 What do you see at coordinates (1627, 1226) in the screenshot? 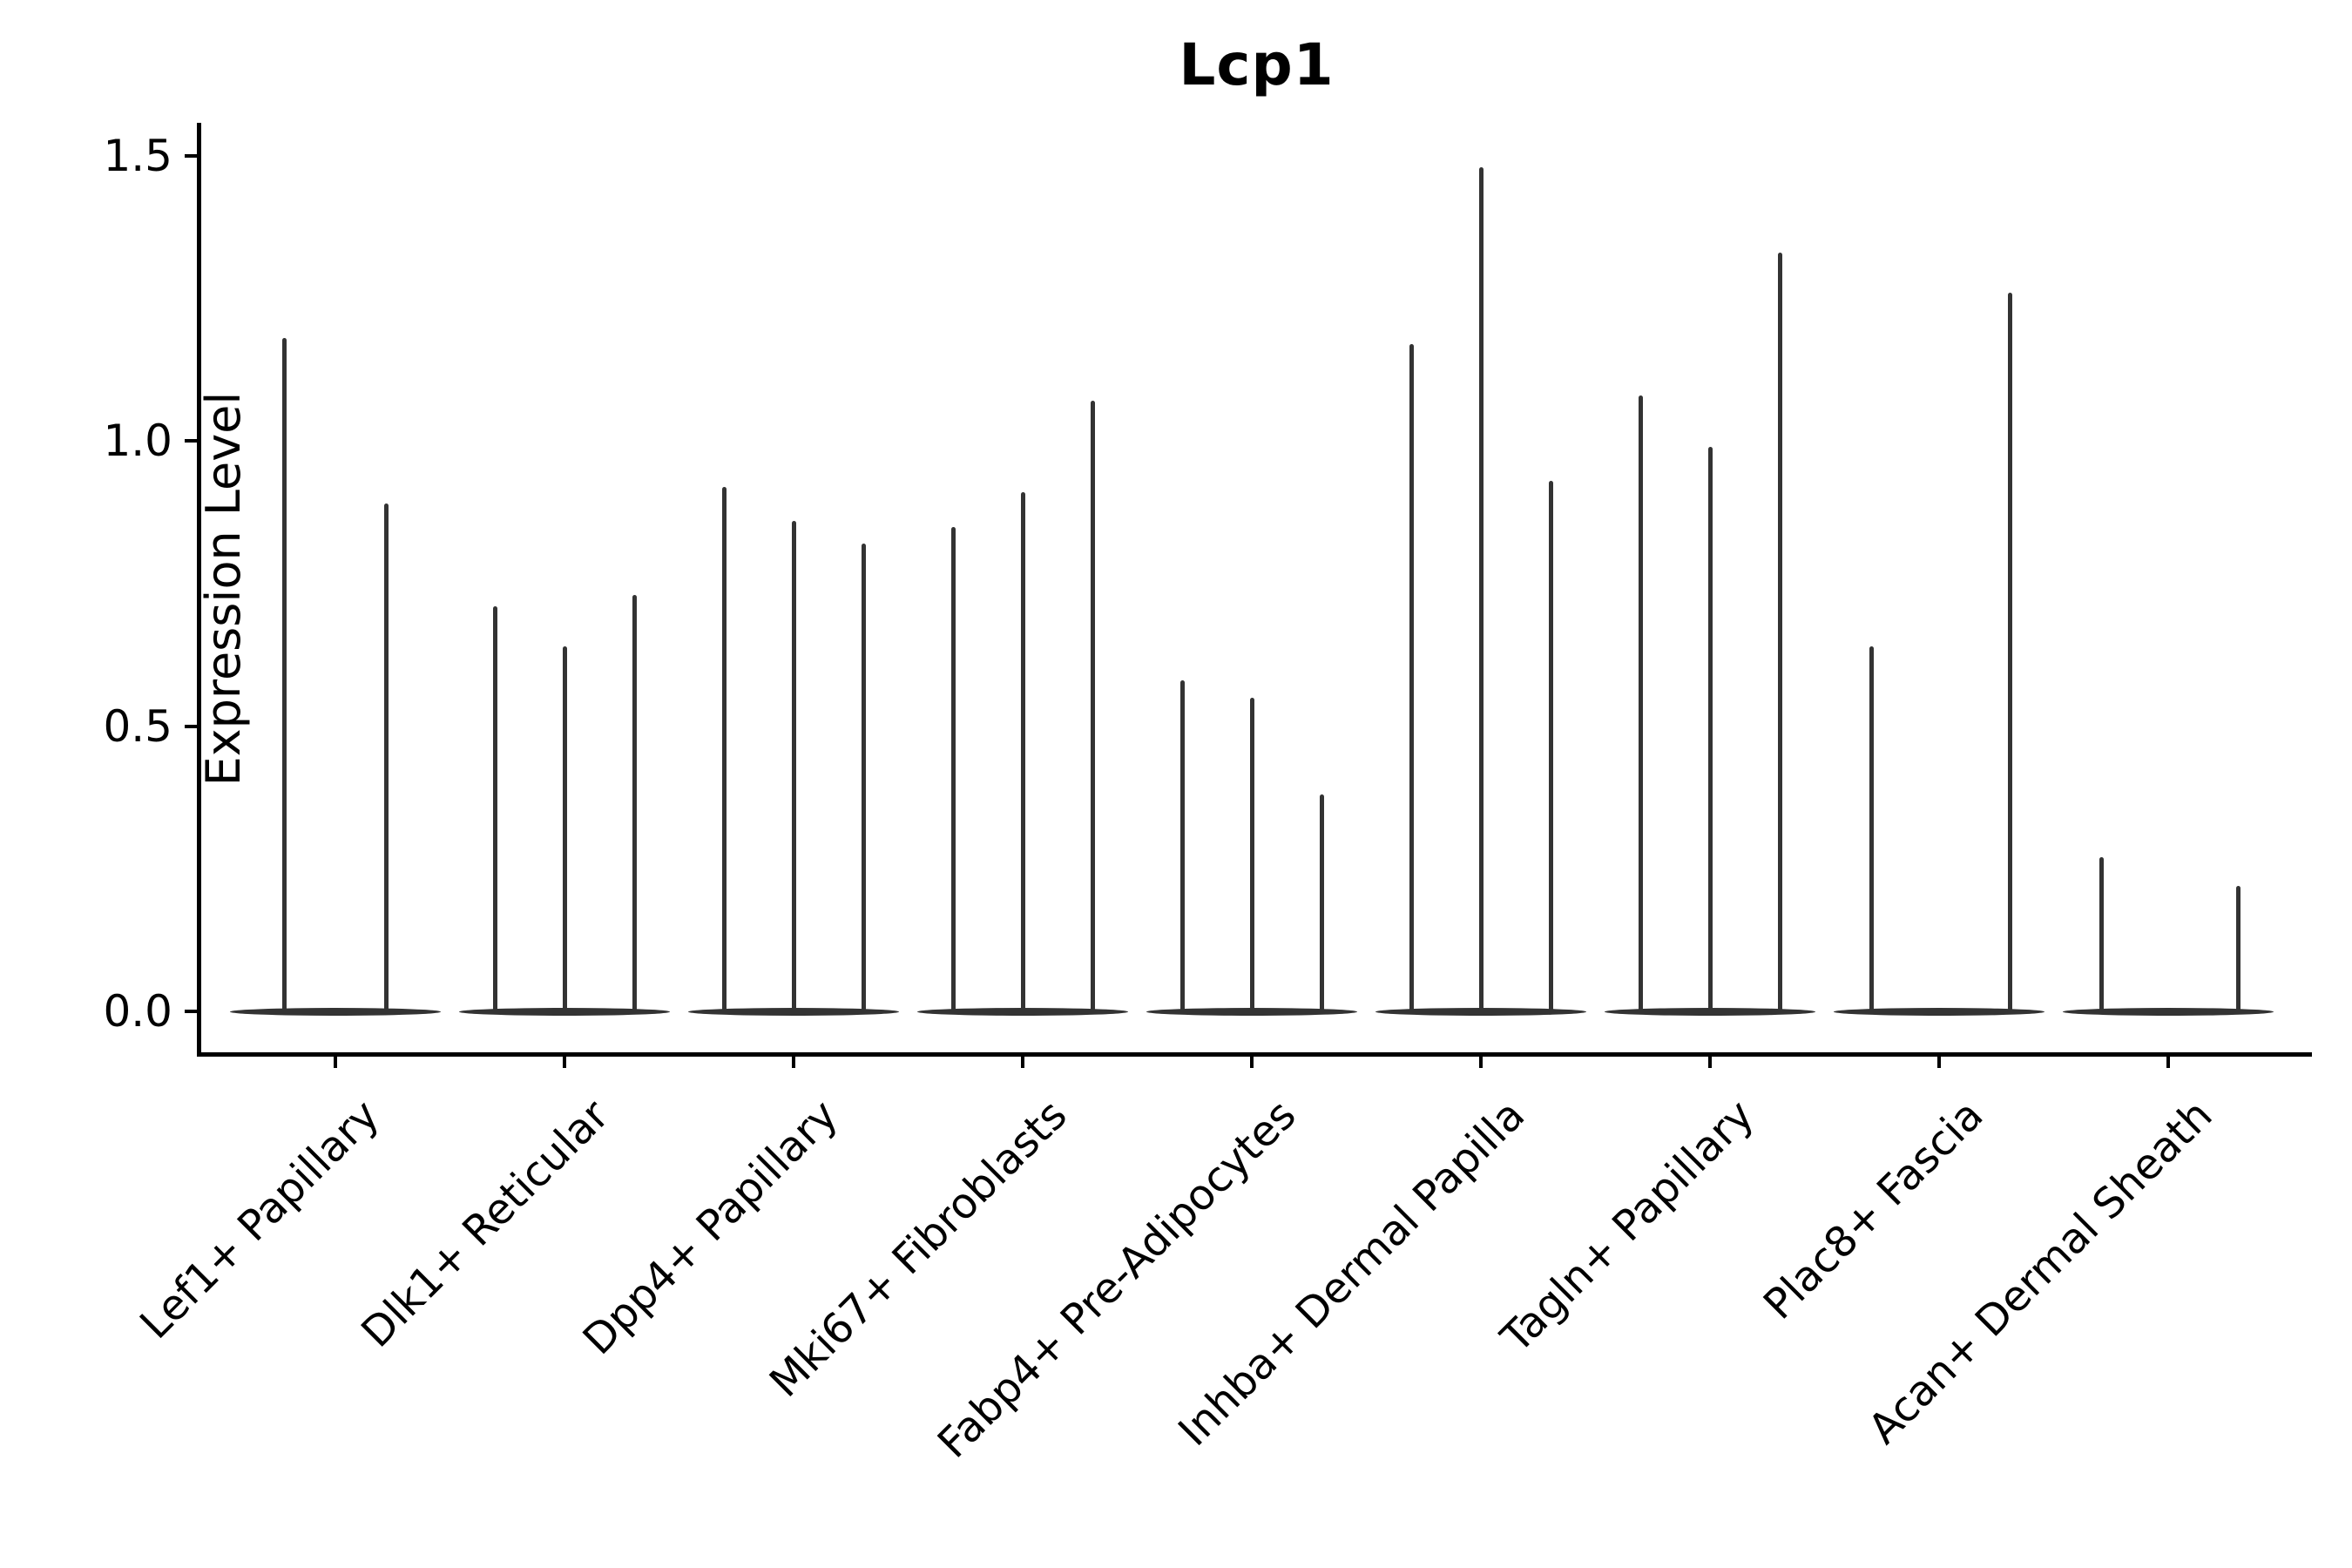
I see `x-tick-label: Tagln+ Papillary` at bounding box center [1627, 1226].